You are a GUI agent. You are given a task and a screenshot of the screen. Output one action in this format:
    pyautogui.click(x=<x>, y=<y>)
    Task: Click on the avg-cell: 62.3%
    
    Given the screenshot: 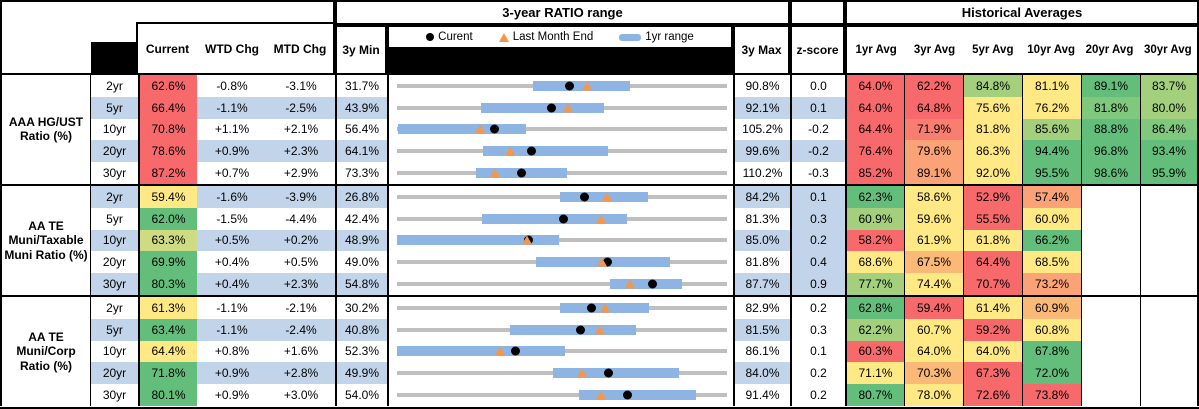 What is the action you would take?
    pyautogui.click(x=874, y=196)
    